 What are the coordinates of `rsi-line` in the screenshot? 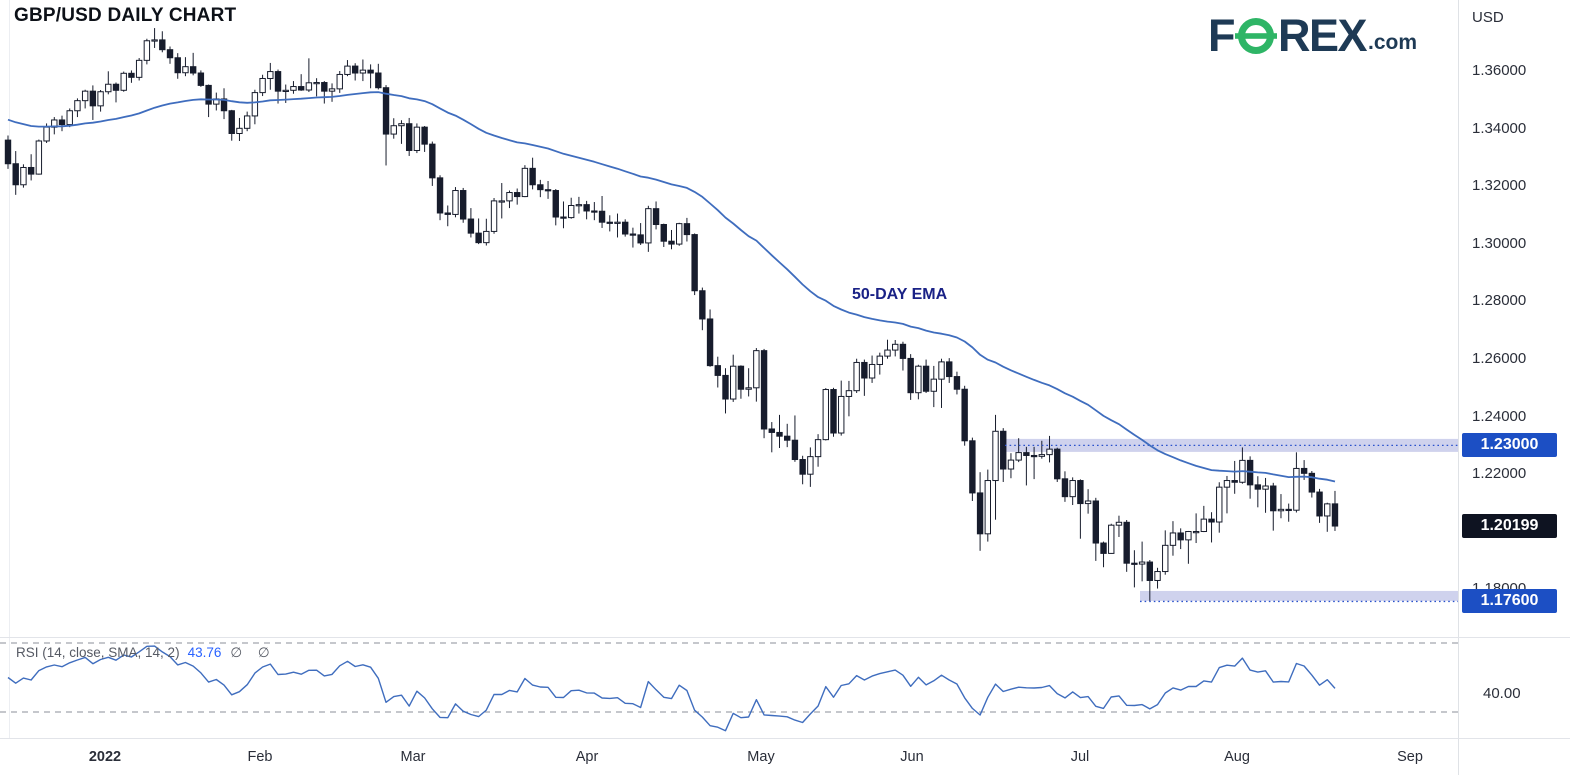 It's located at (671, 688).